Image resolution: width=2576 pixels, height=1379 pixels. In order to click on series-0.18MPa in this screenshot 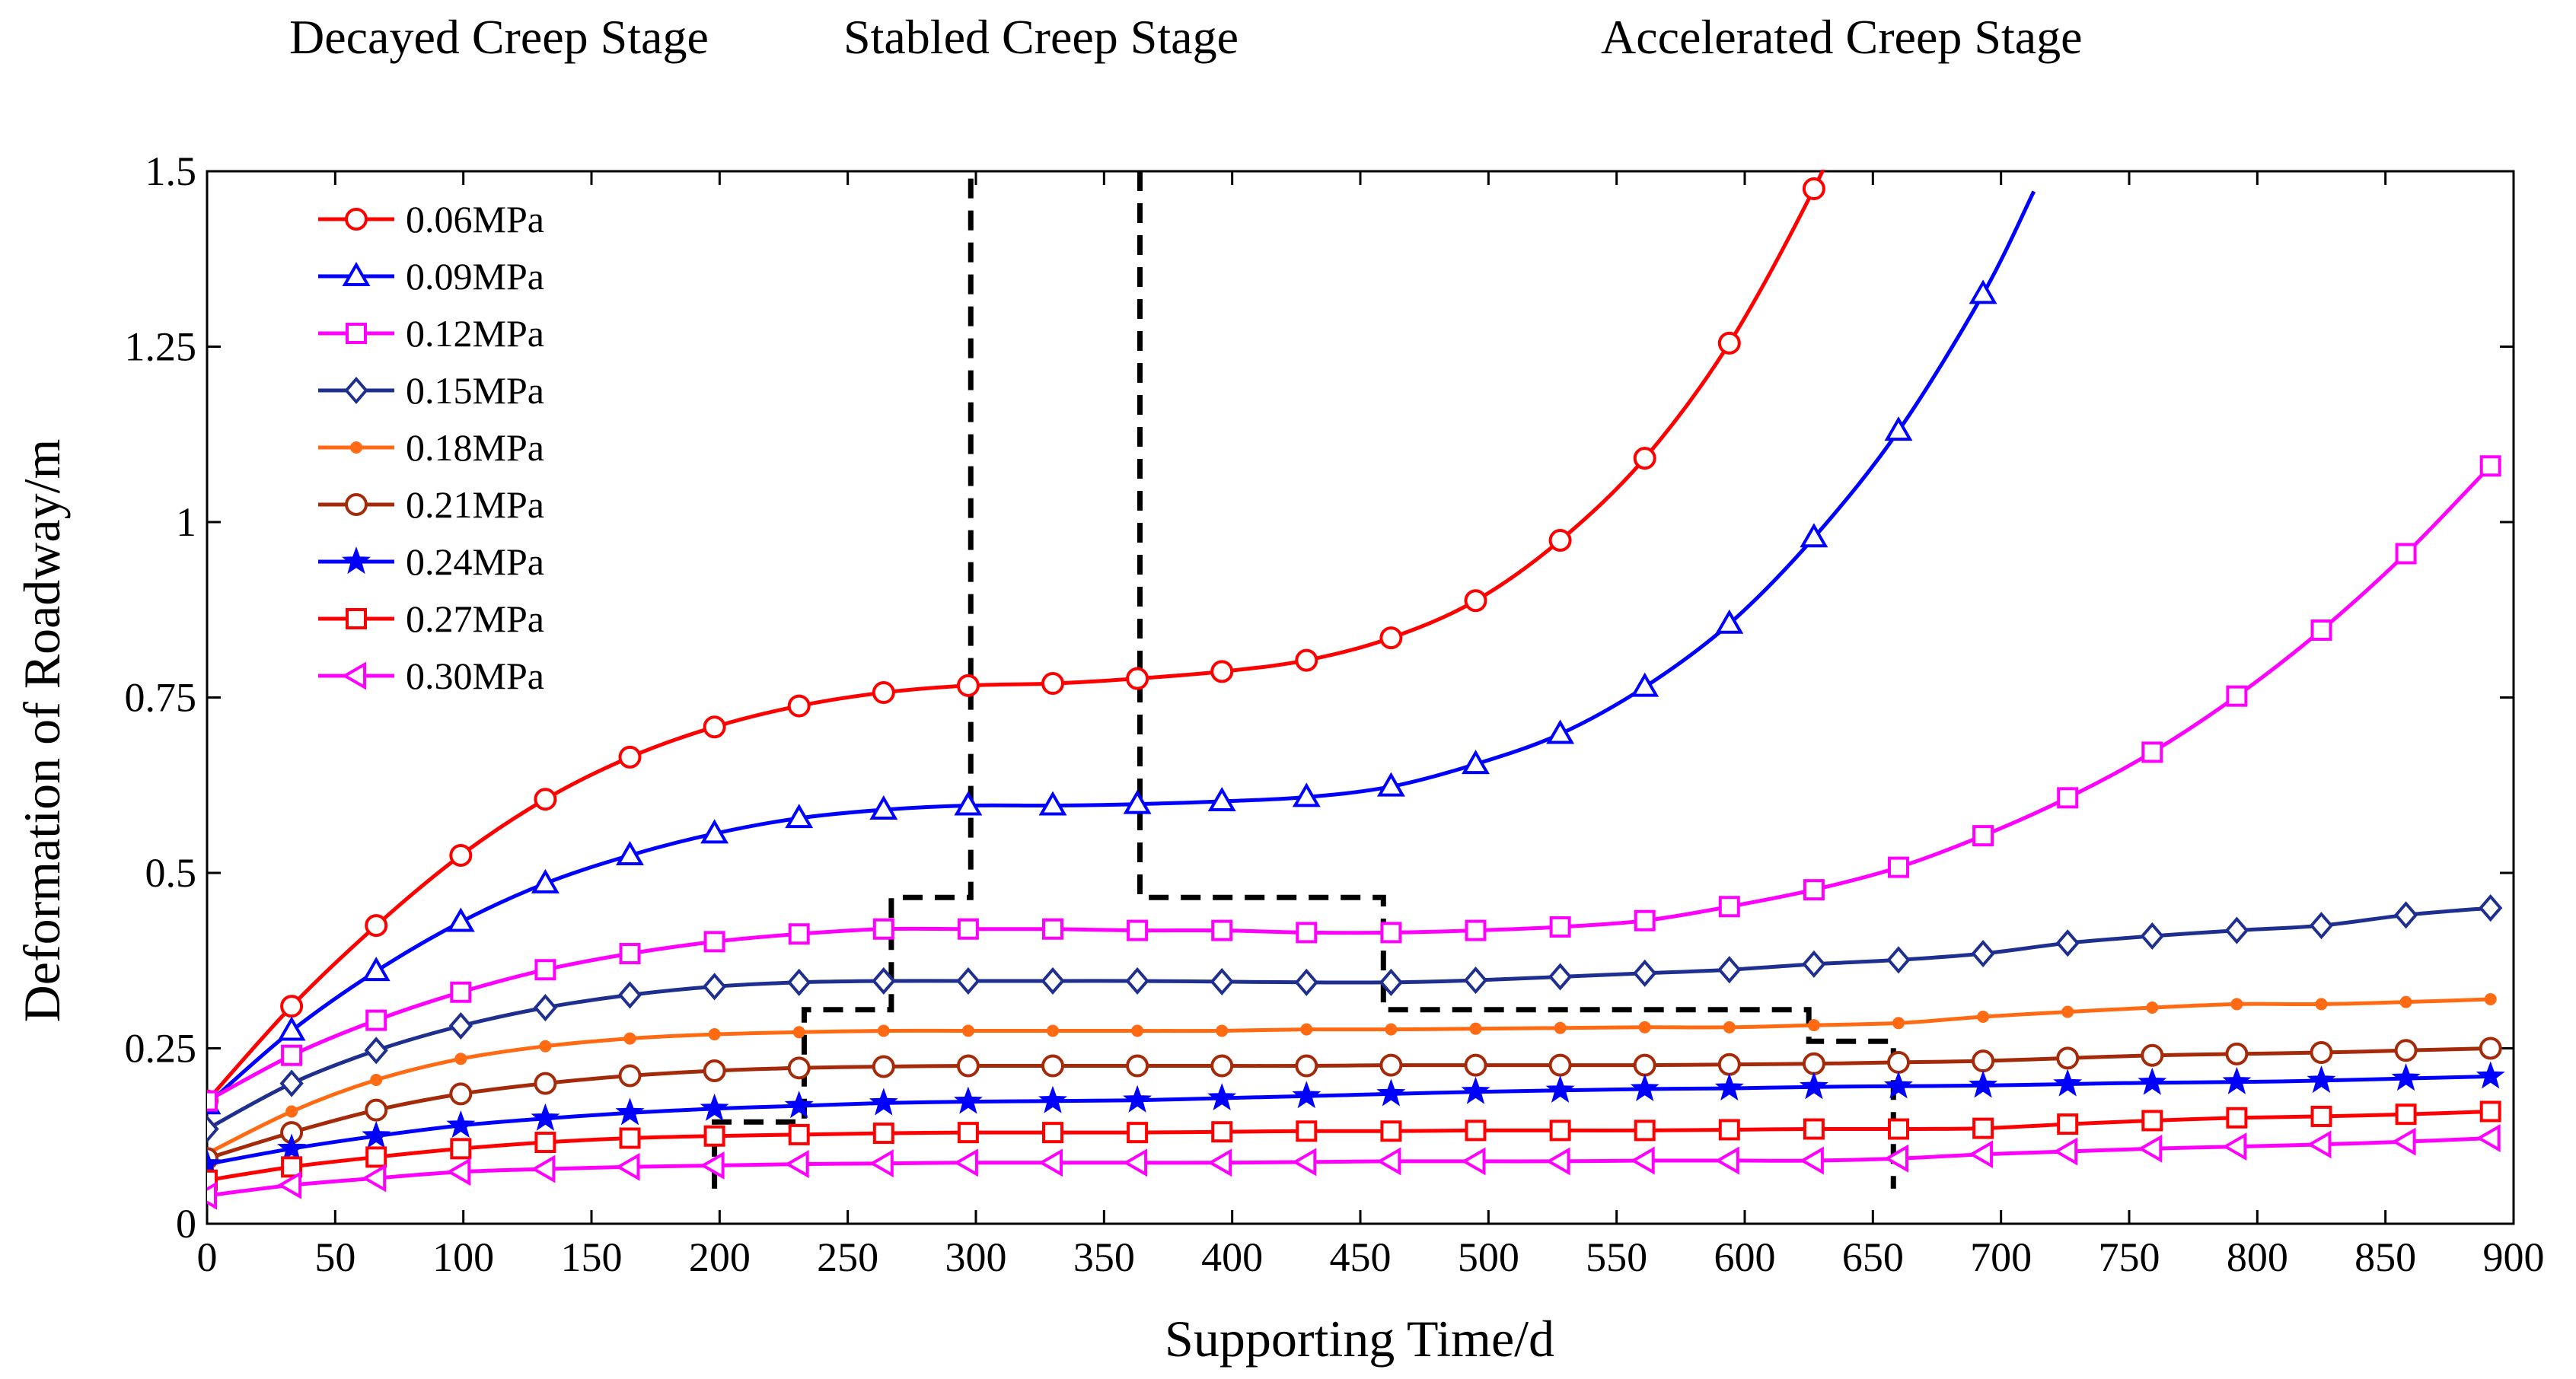, I will do `click(1352, 1076)`.